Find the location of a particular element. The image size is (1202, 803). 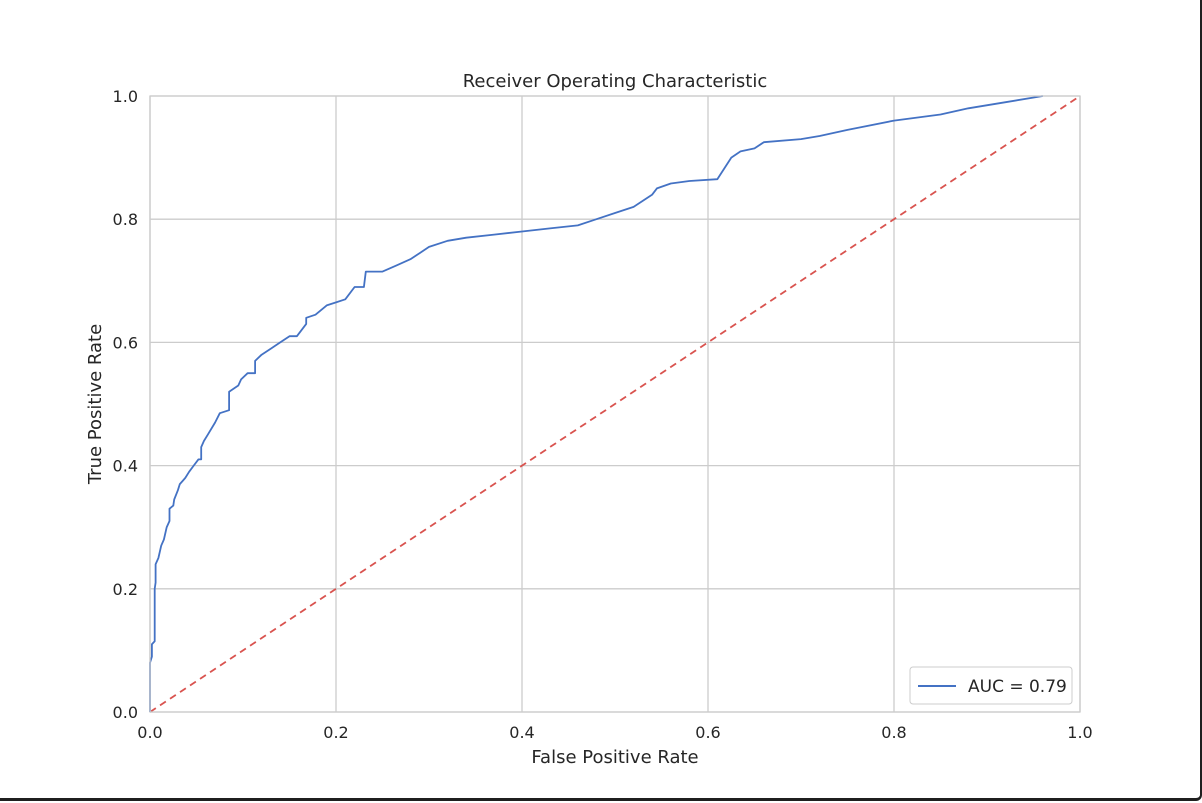

x-axis-label: False Positive Rate is located at coordinates (614, 757).